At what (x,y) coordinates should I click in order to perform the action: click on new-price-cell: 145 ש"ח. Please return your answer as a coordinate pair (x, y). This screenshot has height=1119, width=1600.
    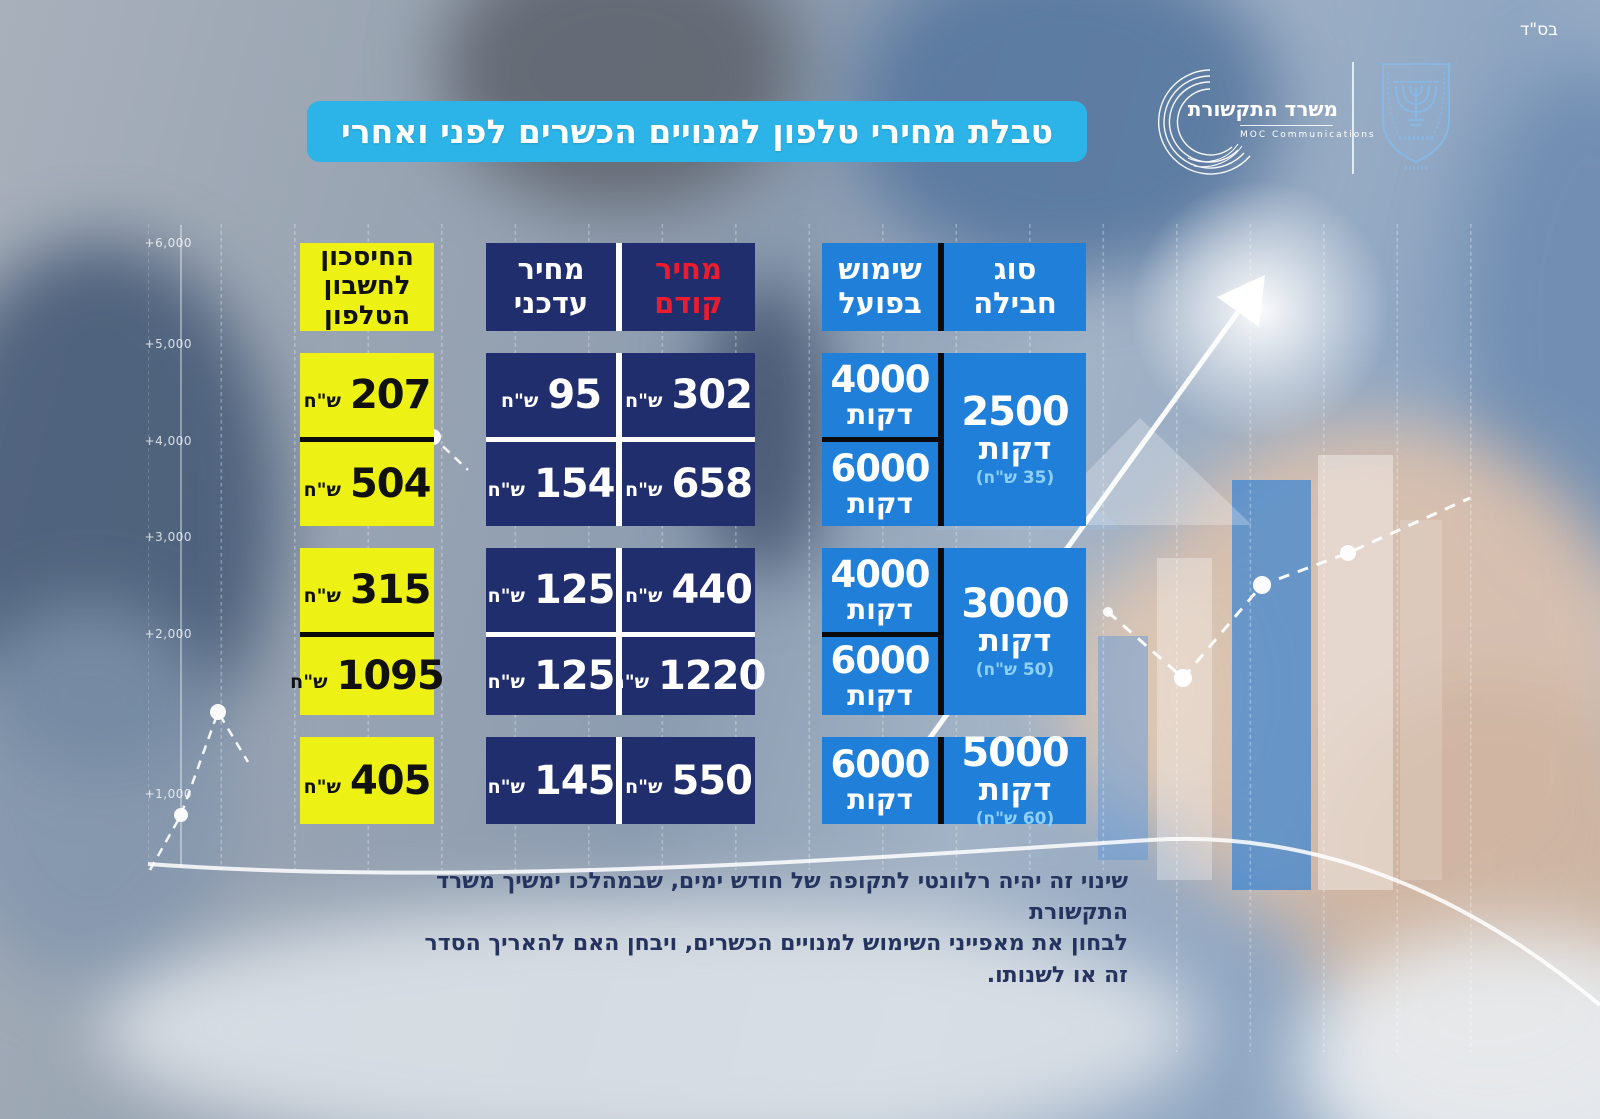
    Looking at the image, I should click on (551, 780).